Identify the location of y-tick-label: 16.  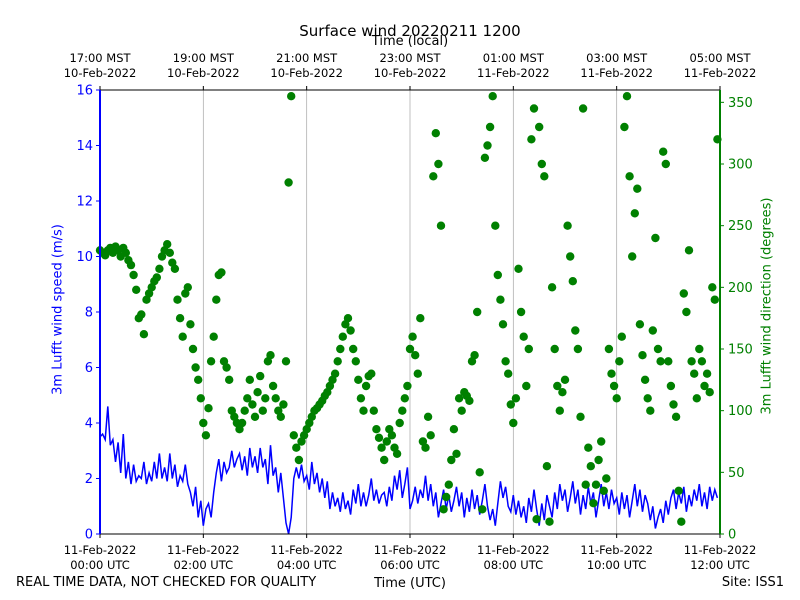
(84, 91).